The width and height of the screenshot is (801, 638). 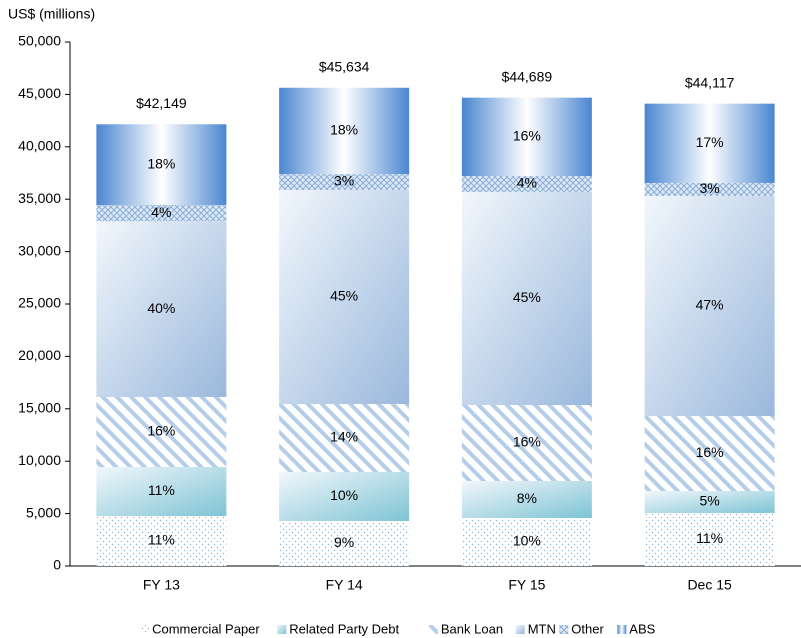 I want to click on segment-label: 40%, so click(x=161, y=308).